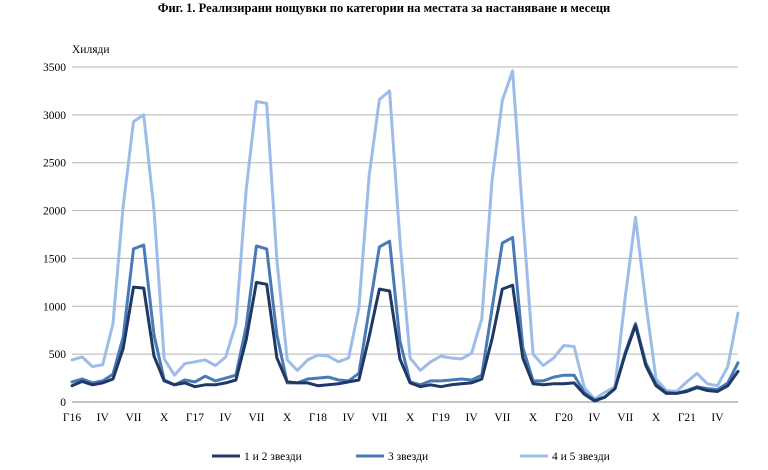 The image size is (768, 470). I want to click on x-tick-label: Г18, so click(318, 418).